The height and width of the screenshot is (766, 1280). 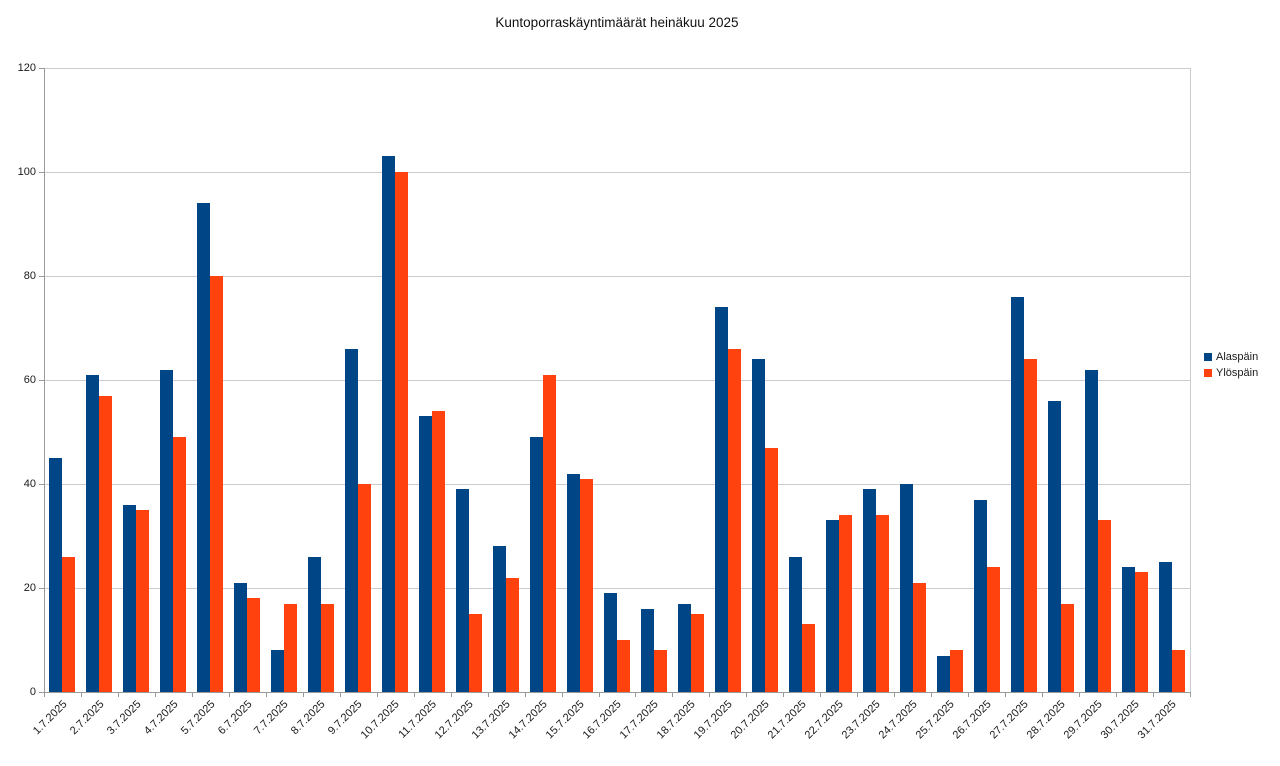 I want to click on legend-swatch-ylospain, so click(x=1208, y=373).